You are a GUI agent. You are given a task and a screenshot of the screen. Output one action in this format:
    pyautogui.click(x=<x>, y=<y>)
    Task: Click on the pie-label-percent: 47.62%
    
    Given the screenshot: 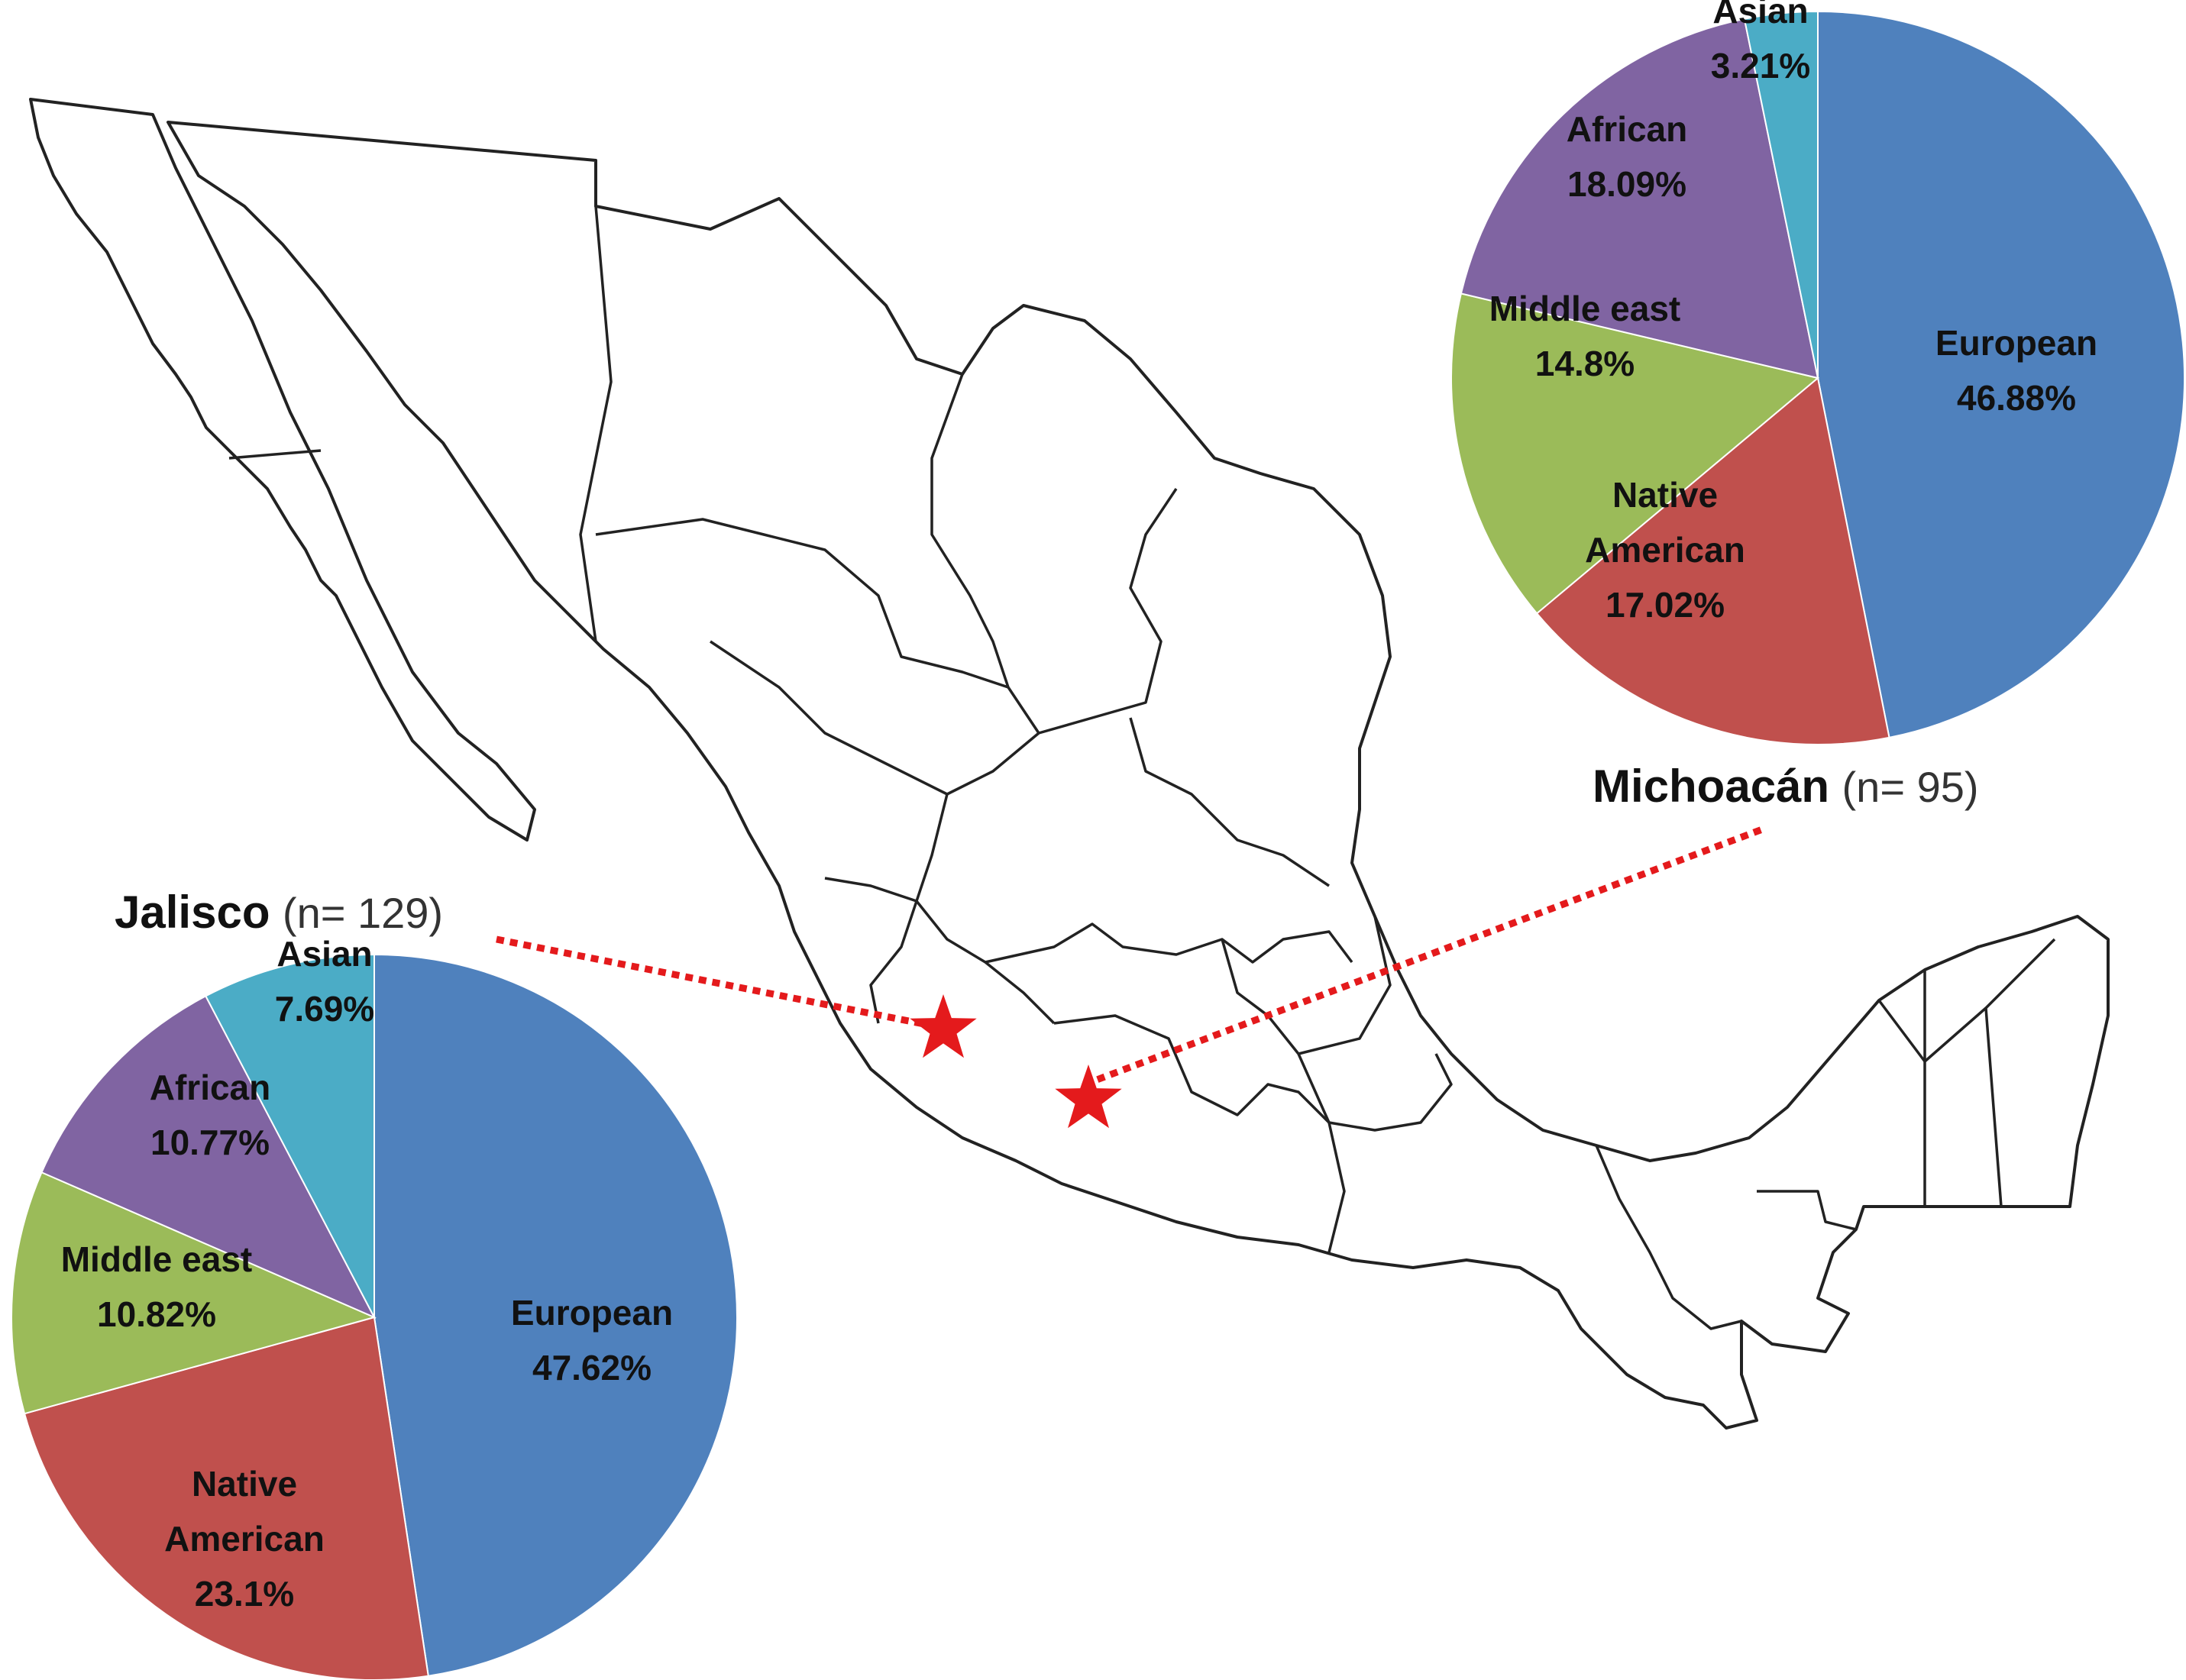 What is the action you would take?
    pyautogui.click(x=592, y=1368)
    